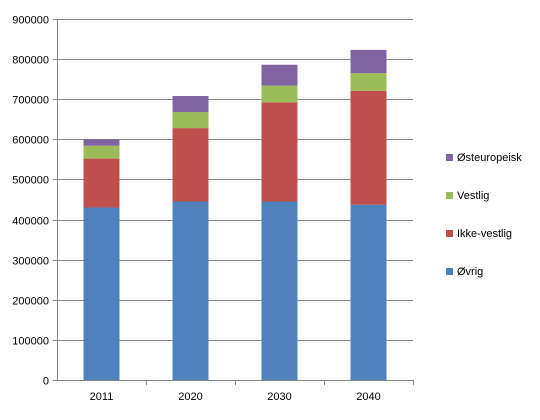 Image resolution: width=540 pixels, height=420 pixels. Describe the element at coordinates (101, 293) in the screenshot. I see `bar-segment-2011-Øvrig` at that location.